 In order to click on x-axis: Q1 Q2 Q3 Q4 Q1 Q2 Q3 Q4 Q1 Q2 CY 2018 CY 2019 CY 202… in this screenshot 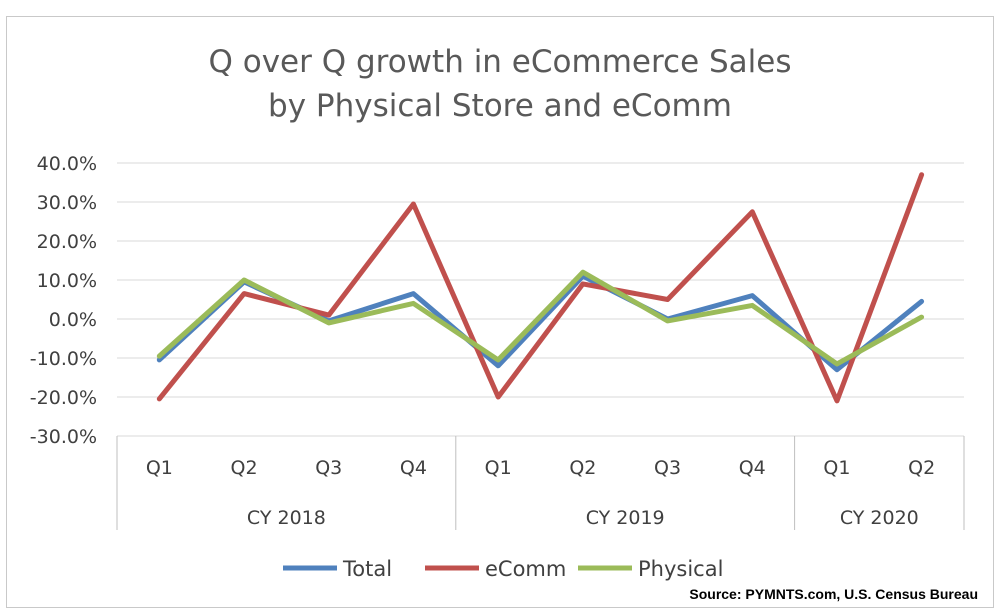, I will do `click(540, 483)`.